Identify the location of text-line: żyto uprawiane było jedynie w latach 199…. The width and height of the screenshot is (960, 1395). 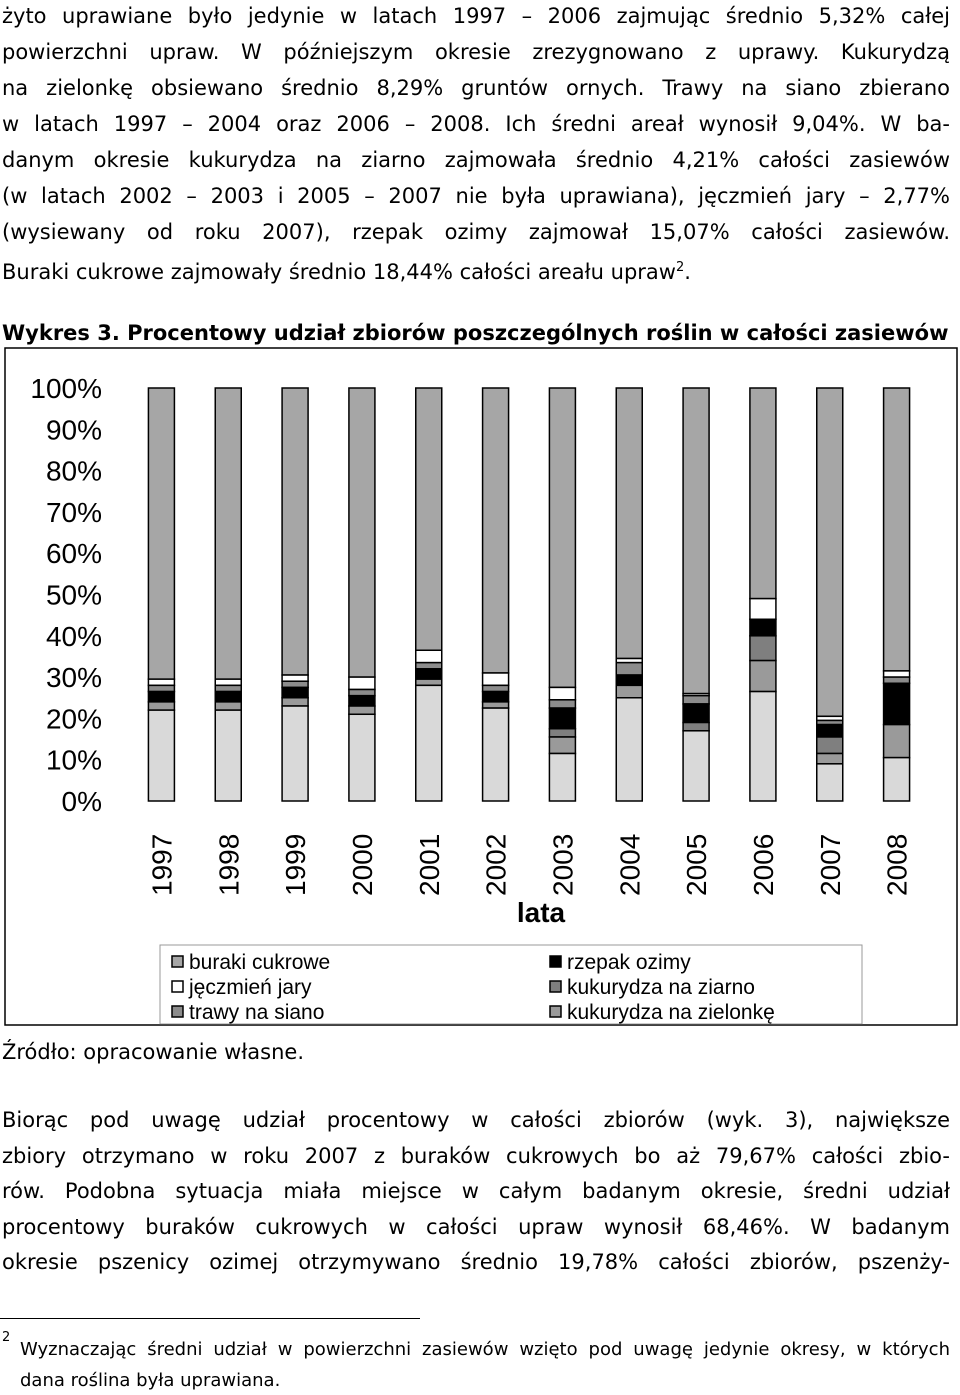
(476, 16).